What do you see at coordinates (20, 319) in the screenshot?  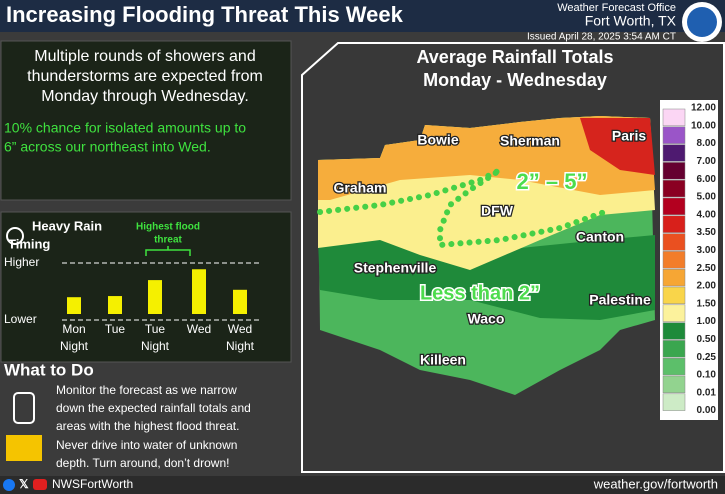 I see `y-tick-label: Lower` at bounding box center [20, 319].